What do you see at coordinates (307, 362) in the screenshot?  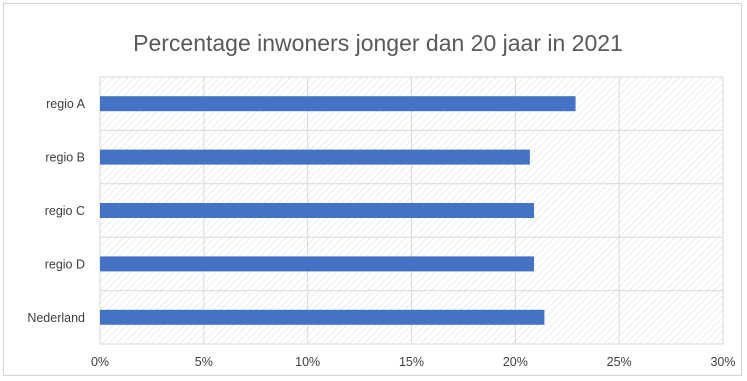 I see `x-tick-label: 10%` at bounding box center [307, 362].